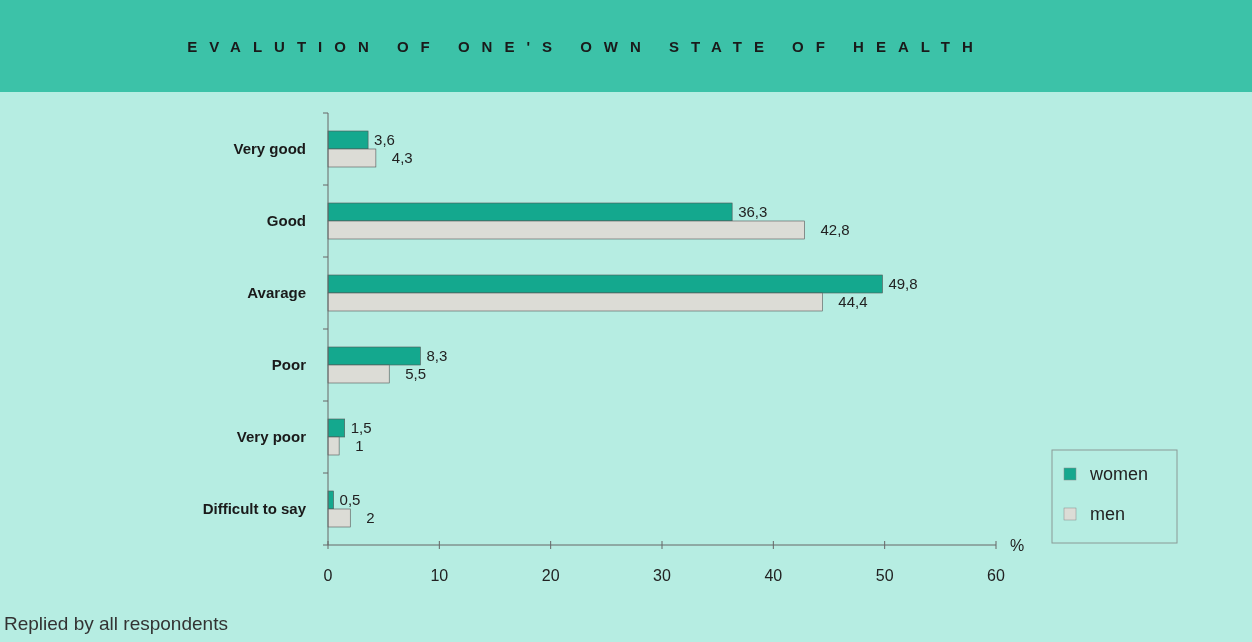 The width and height of the screenshot is (1252, 642). I want to click on x-tick-label: 20, so click(550, 575).